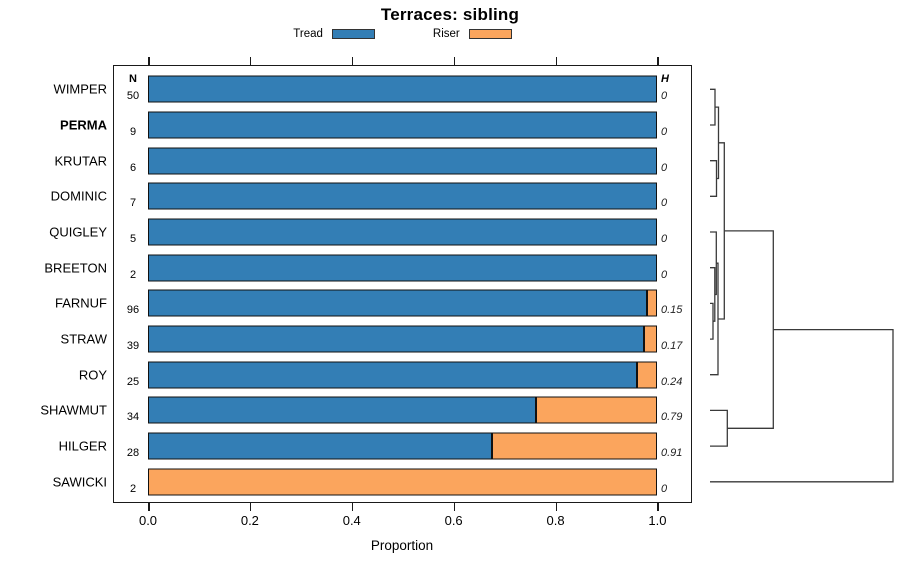 Image resolution: width=900 pixels, height=580 pixels. Describe the element at coordinates (82, 446) in the screenshot. I see `row-label: HILGER` at that location.